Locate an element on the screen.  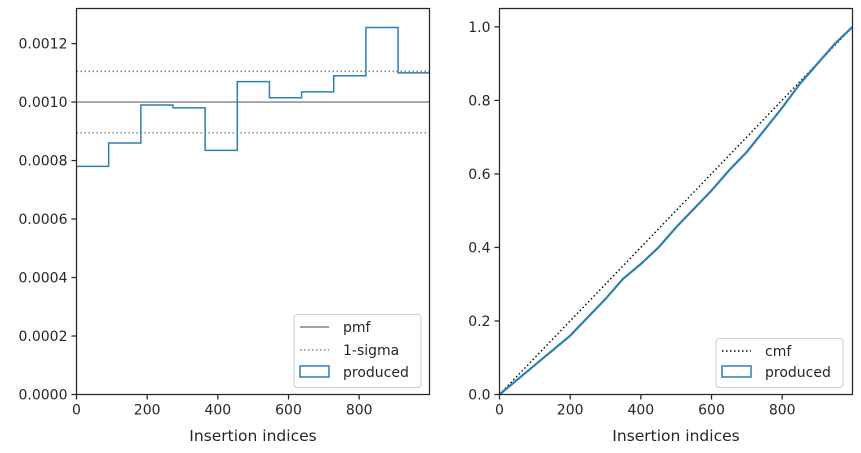
cmf-legend-box is located at coordinates (779, 363).